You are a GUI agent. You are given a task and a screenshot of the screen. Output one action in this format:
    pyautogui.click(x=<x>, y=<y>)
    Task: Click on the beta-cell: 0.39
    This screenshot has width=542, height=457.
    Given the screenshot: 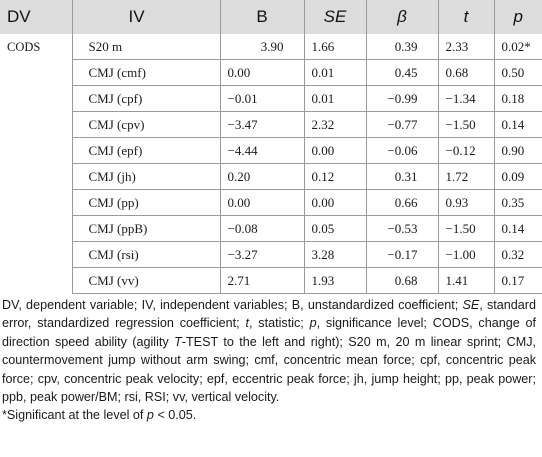 What is the action you would take?
    pyautogui.click(x=401, y=47)
    